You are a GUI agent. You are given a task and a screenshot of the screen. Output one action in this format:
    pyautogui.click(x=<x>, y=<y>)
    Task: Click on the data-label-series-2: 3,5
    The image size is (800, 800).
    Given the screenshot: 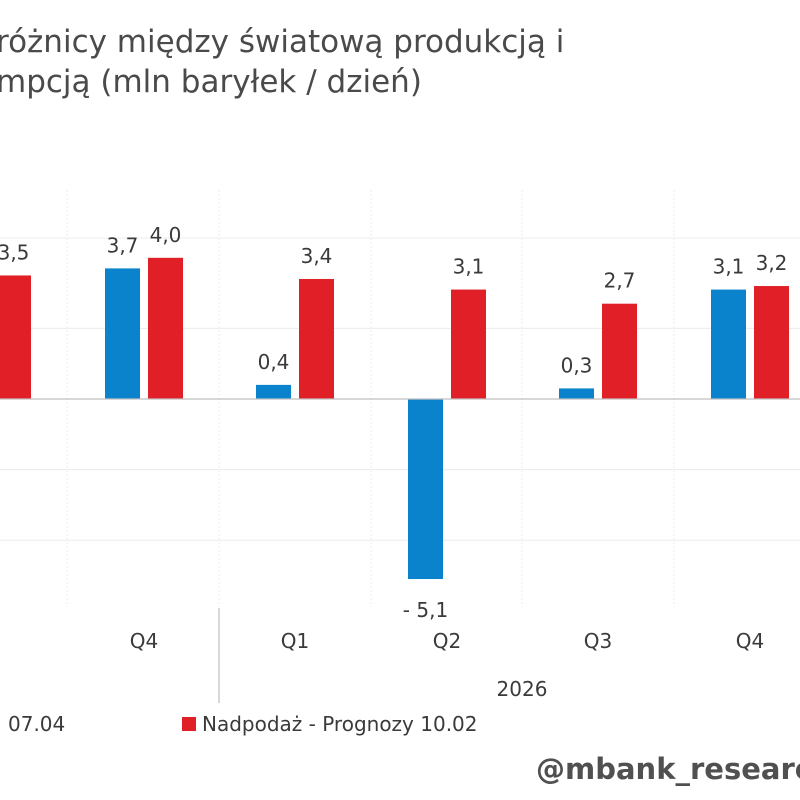 What is the action you would take?
    pyautogui.click(x=14, y=252)
    